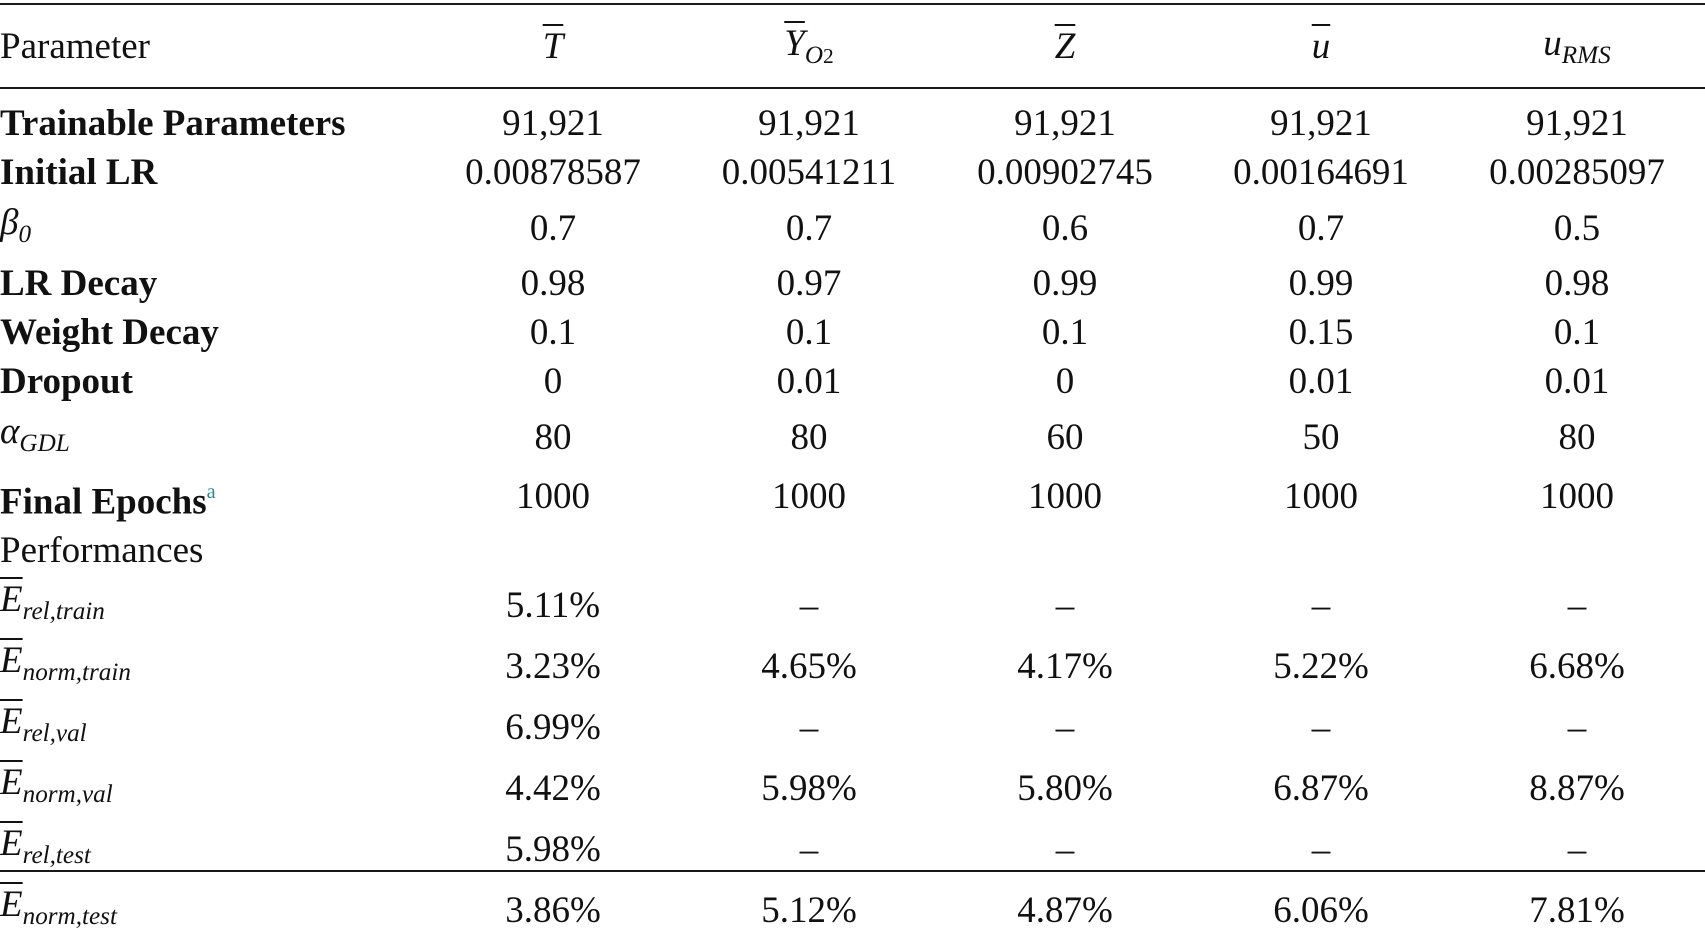 The height and width of the screenshot is (941, 1705). What do you see at coordinates (809, 173) in the screenshot?
I see `table-cell: 0.00541211` at bounding box center [809, 173].